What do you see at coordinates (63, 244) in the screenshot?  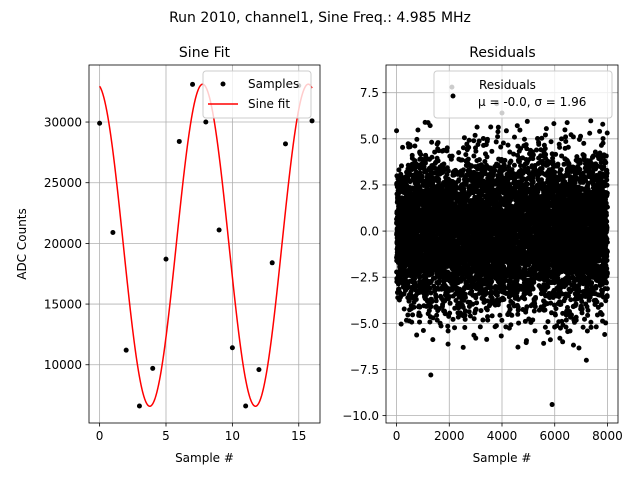 I see `sine-fit-y-tick-label: 20000` at bounding box center [63, 244].